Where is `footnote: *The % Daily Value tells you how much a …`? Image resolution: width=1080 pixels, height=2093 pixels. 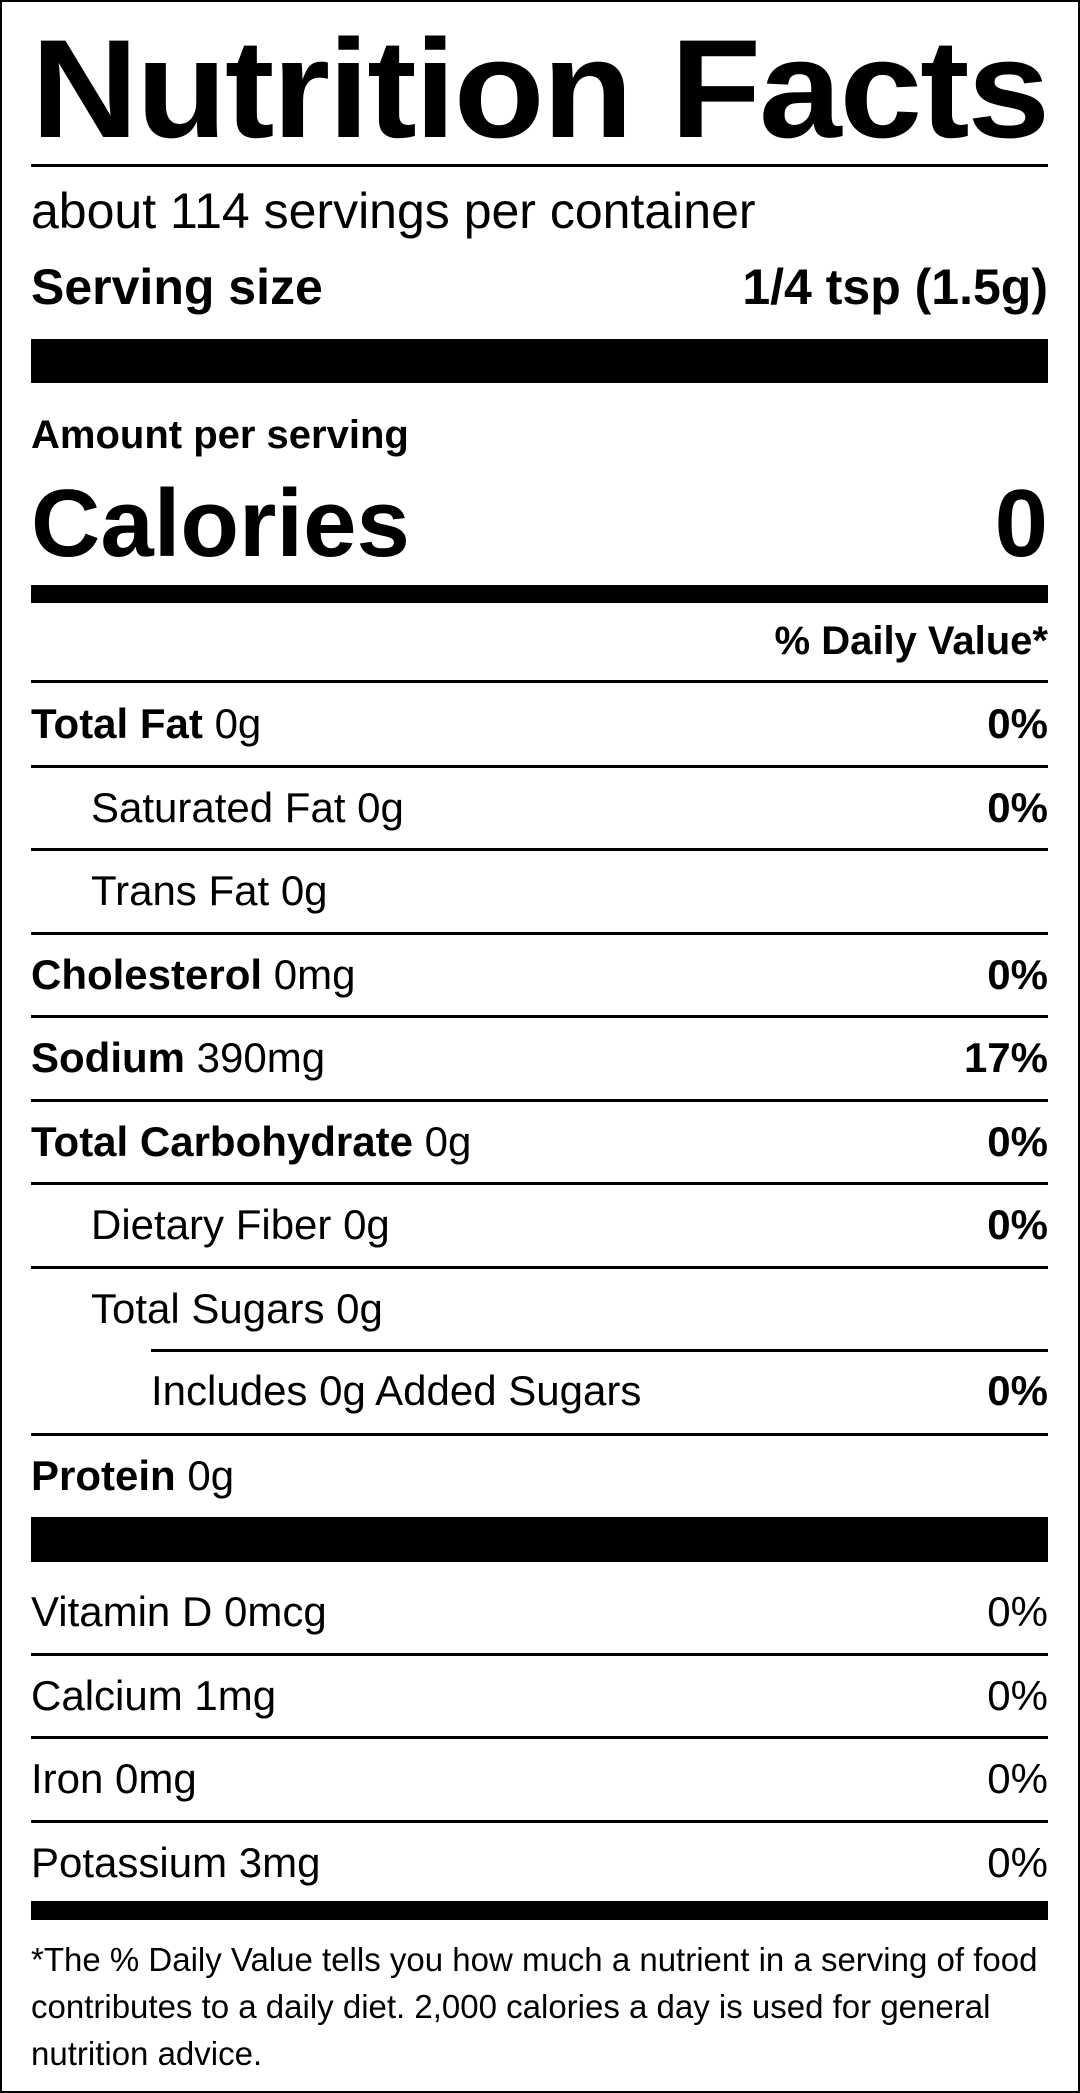
footnote: *The % Daily Value tells you how much a … is located at coordinates (534, 2006).